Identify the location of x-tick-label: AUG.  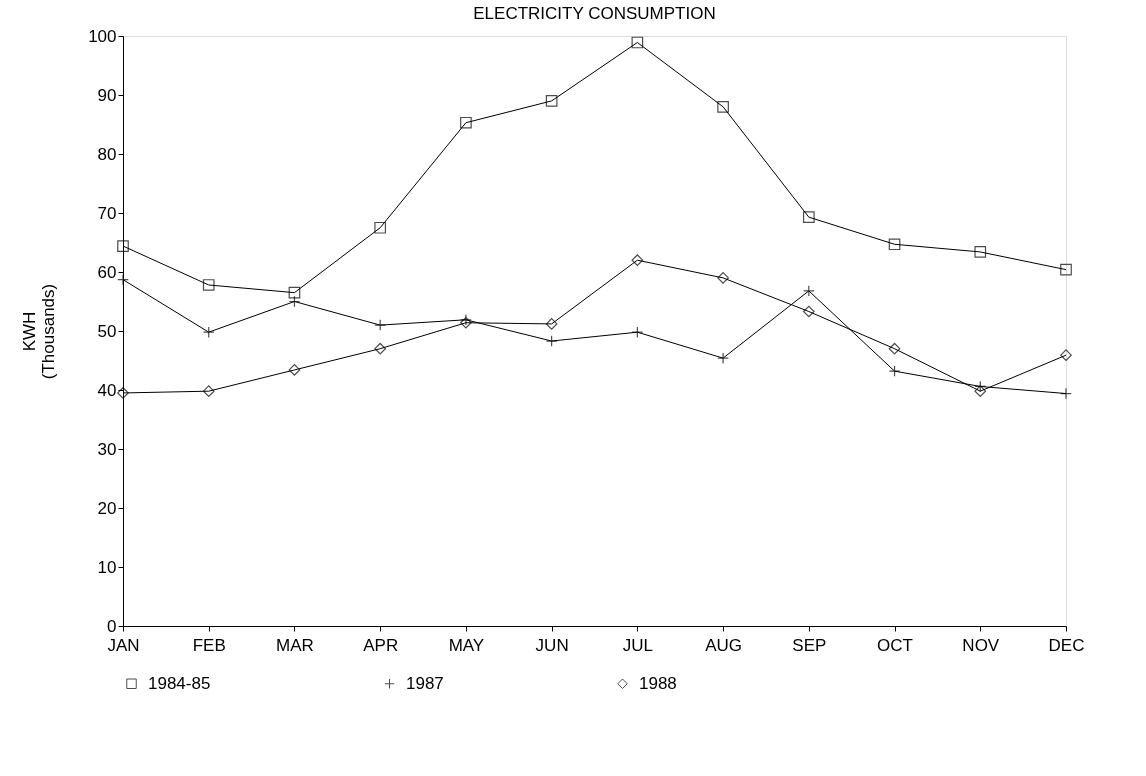
(724, 645).